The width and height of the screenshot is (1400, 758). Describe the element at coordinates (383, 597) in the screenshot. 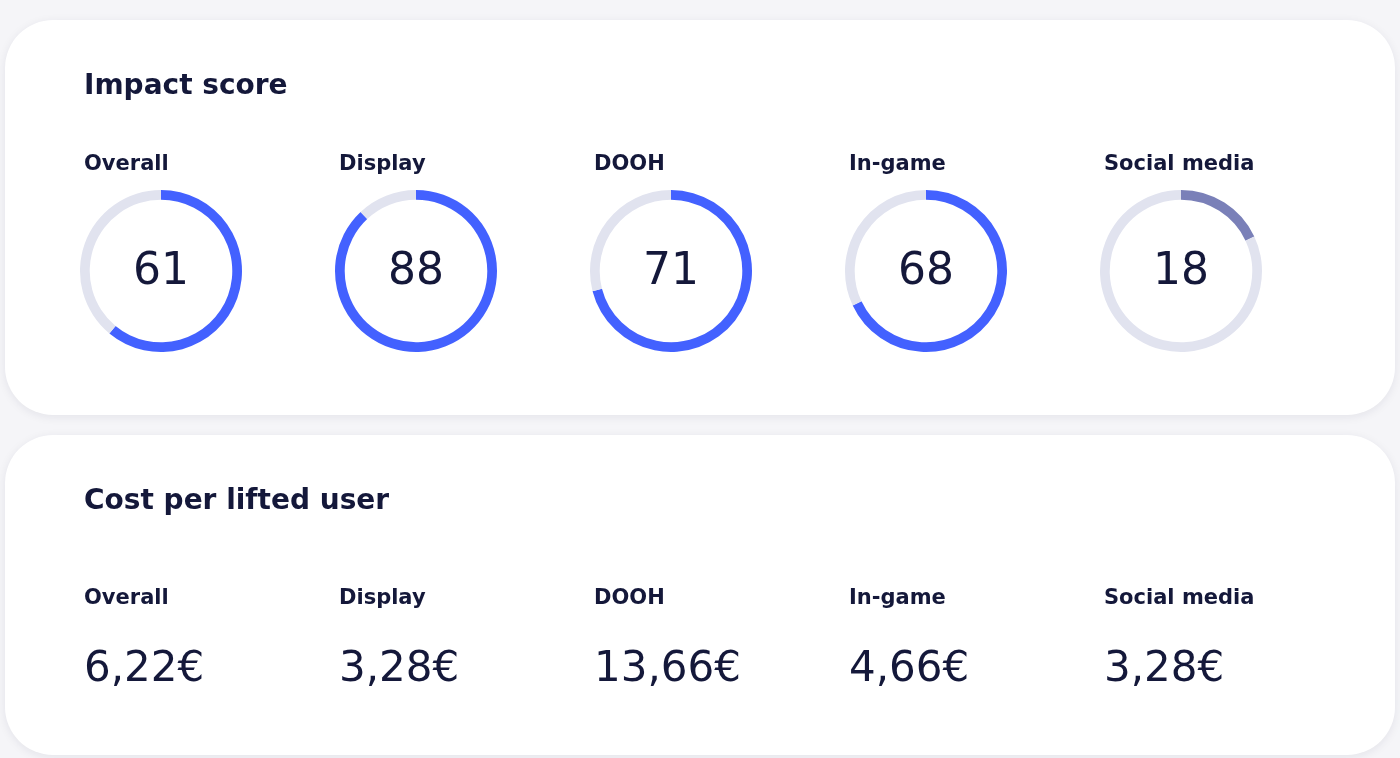

I see `category-label: Display` at that location.